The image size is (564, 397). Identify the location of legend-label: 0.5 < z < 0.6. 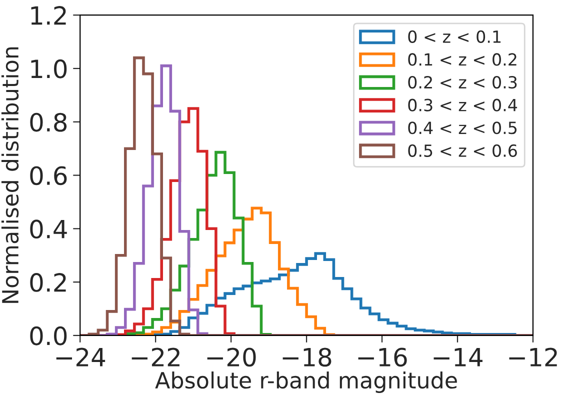
(462, 150).